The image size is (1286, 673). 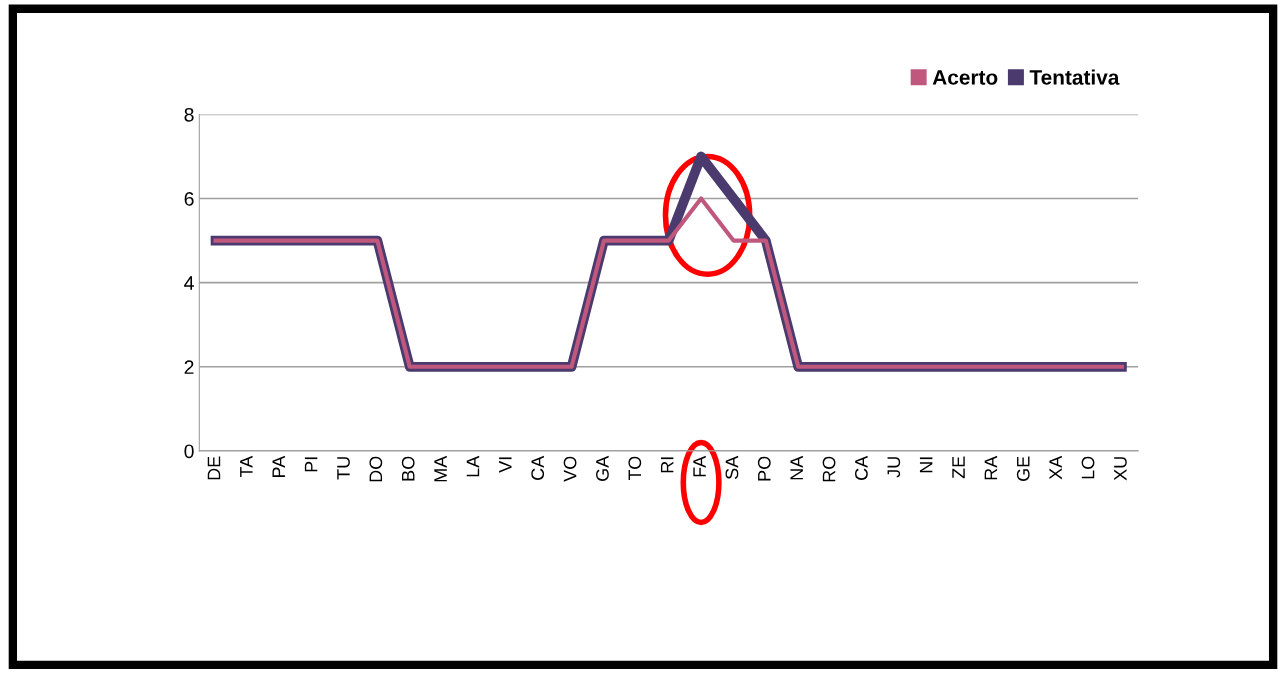 What do you see at coordinates (602, 468) in the screenshot?
I see `x-tick-label: GA` at bounding box center [602, 468].